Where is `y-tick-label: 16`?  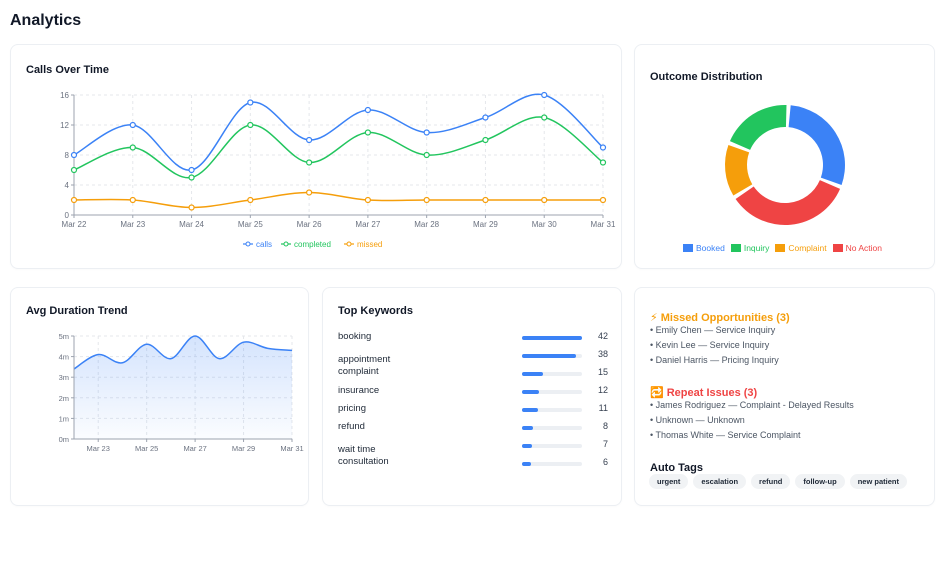 y-tick-label: 16 is located at coordinates (64, 95).